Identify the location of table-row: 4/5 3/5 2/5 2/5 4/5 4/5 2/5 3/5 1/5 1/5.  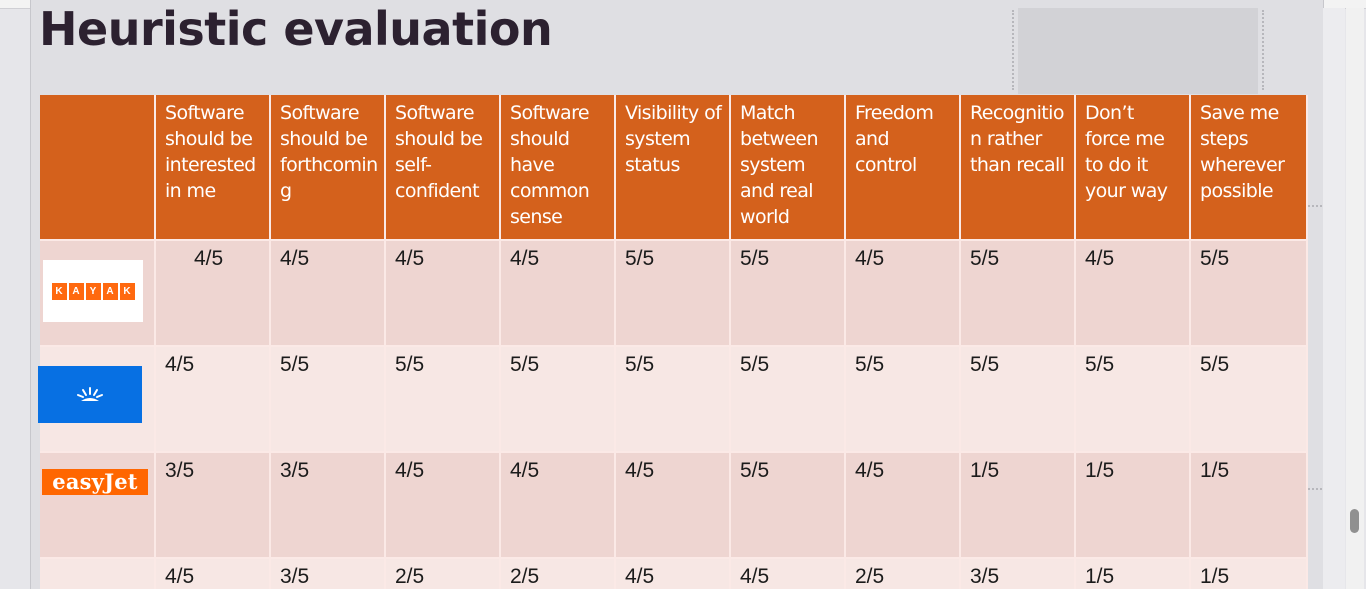
(674, 573).